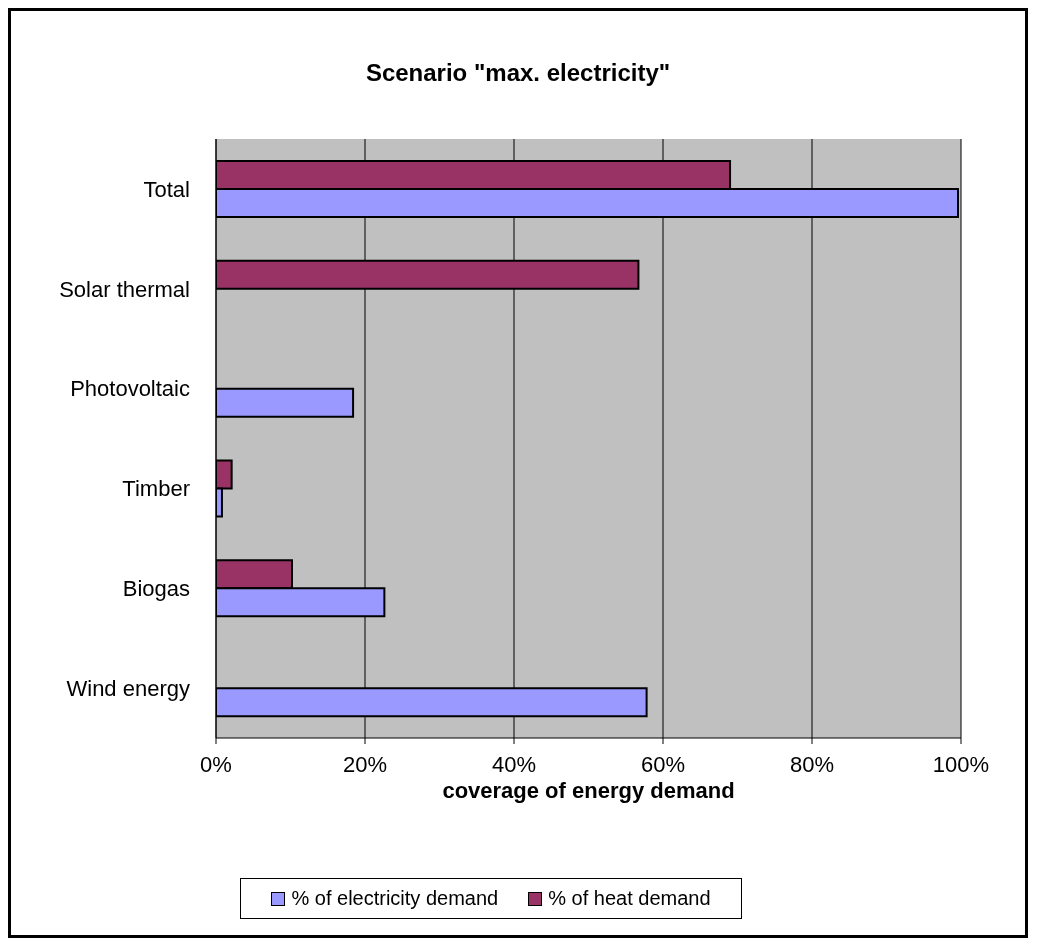 The width and height of the screenshot is (1040, 952). Describe the element at coordinates (812, 764) in the screenshot. I see `x-tick-label: 80%` at that location.